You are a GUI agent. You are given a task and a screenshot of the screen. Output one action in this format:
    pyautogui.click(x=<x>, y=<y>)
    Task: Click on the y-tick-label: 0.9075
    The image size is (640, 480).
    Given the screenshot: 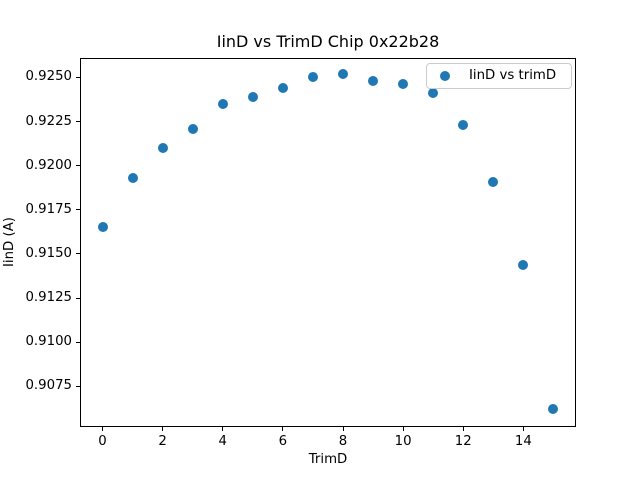 What is the action you would take?
    pyautogui.click(x=48, y=386)
    